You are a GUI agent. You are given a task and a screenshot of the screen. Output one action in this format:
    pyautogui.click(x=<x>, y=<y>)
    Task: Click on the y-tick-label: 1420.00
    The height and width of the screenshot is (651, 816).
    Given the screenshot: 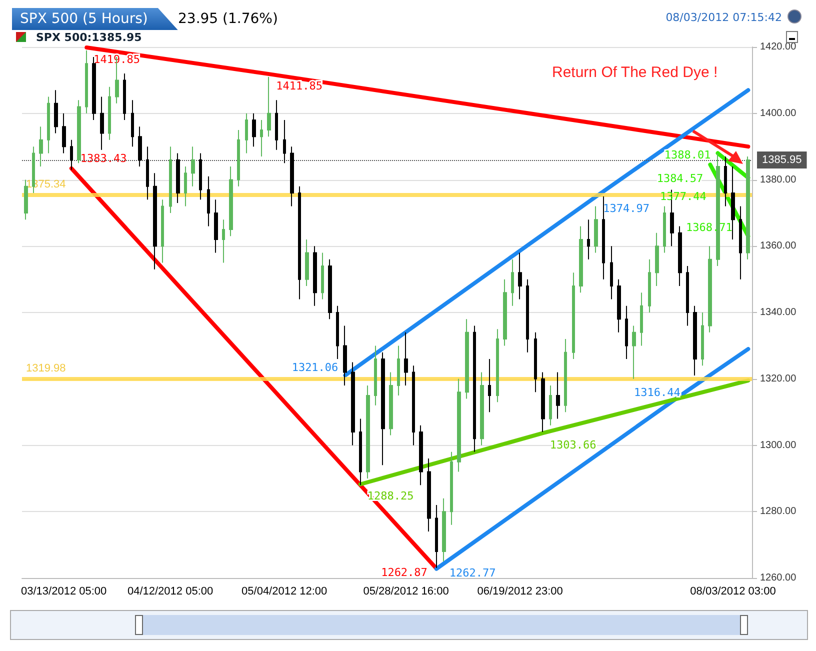 What is the action you would take?
    pyautogui.click(x=778, y=47)
    